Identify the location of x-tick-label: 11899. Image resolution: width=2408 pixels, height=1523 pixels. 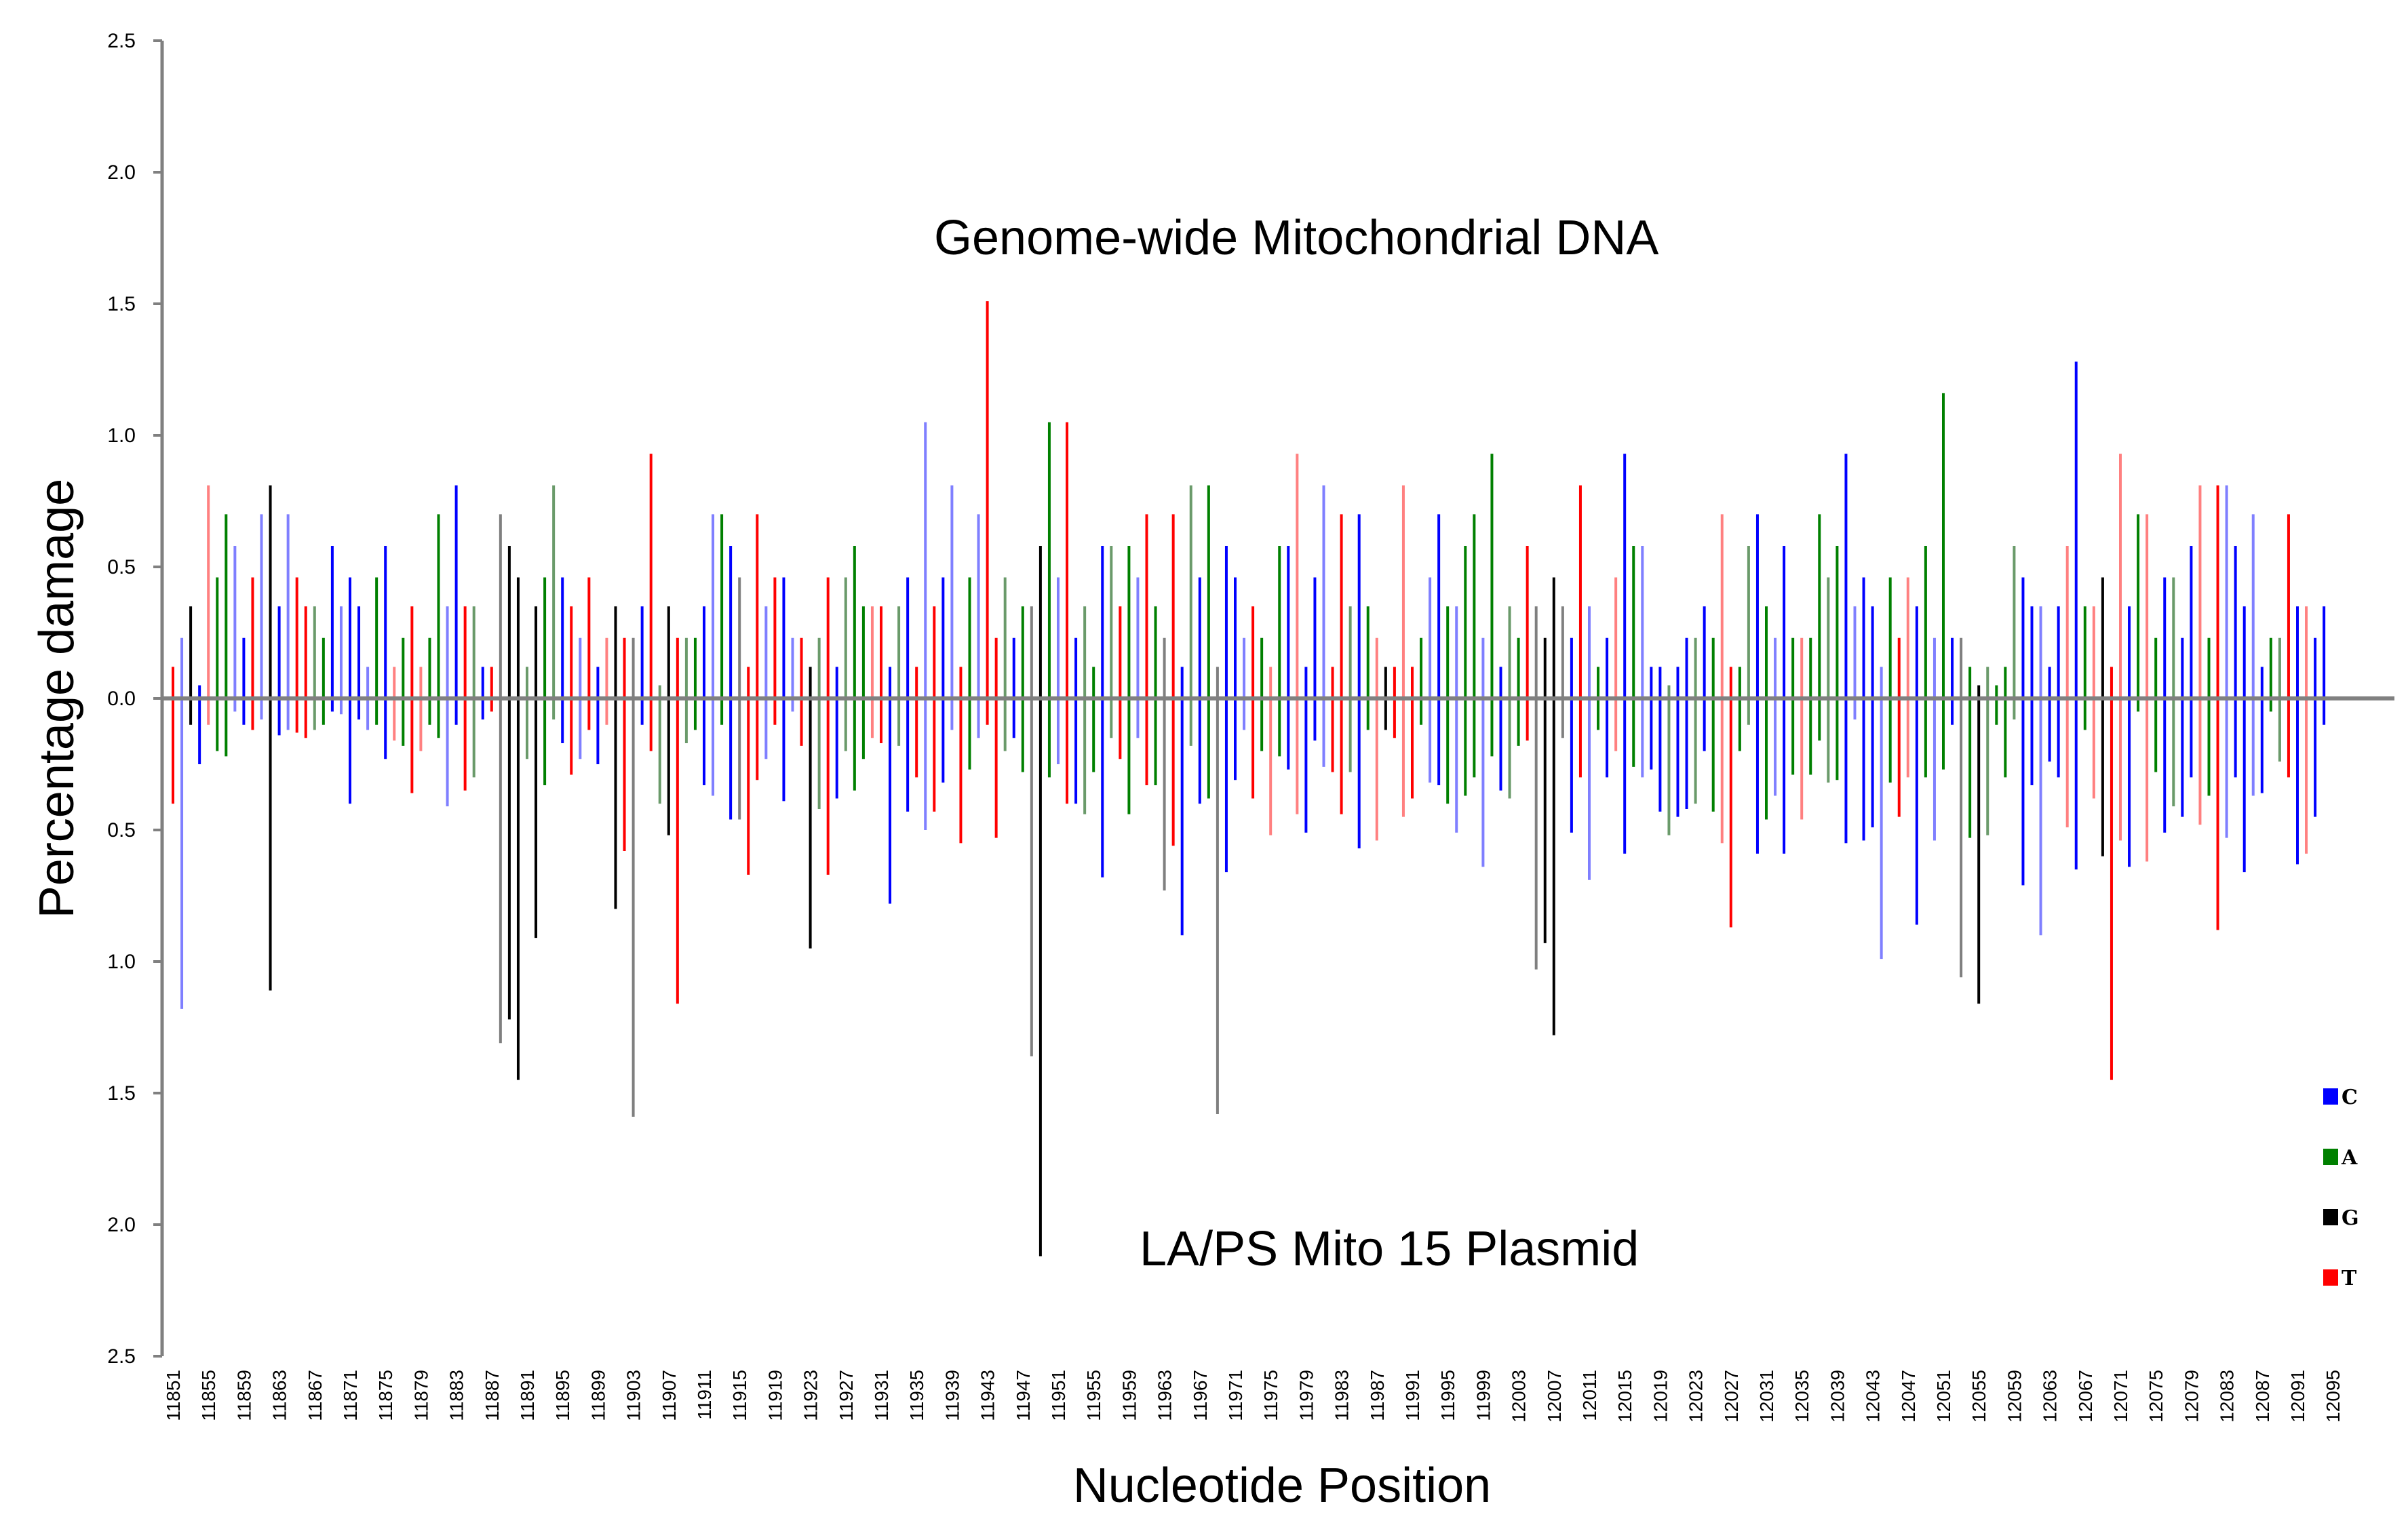
(597, 1395).